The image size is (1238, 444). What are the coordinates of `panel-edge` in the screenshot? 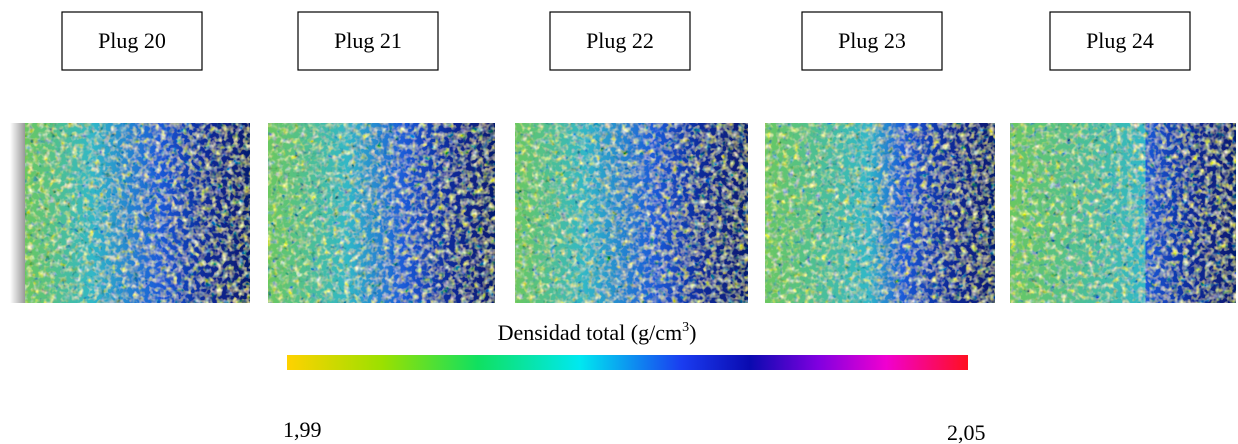 It's located at (17, 213).